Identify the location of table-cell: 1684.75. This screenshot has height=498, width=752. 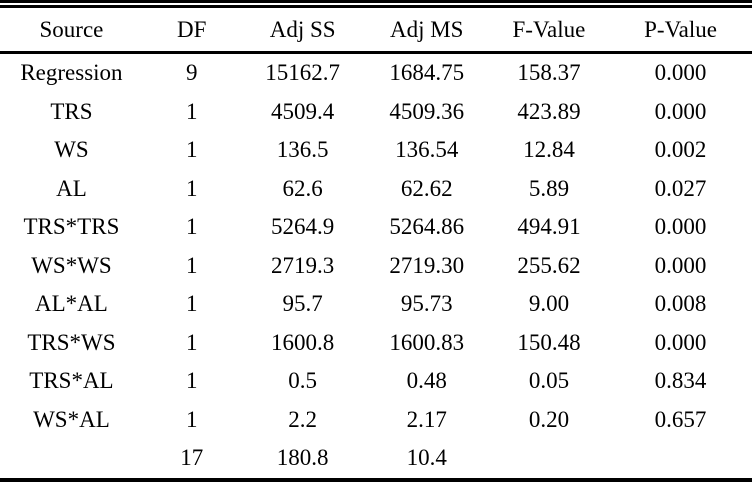
(427, 73).